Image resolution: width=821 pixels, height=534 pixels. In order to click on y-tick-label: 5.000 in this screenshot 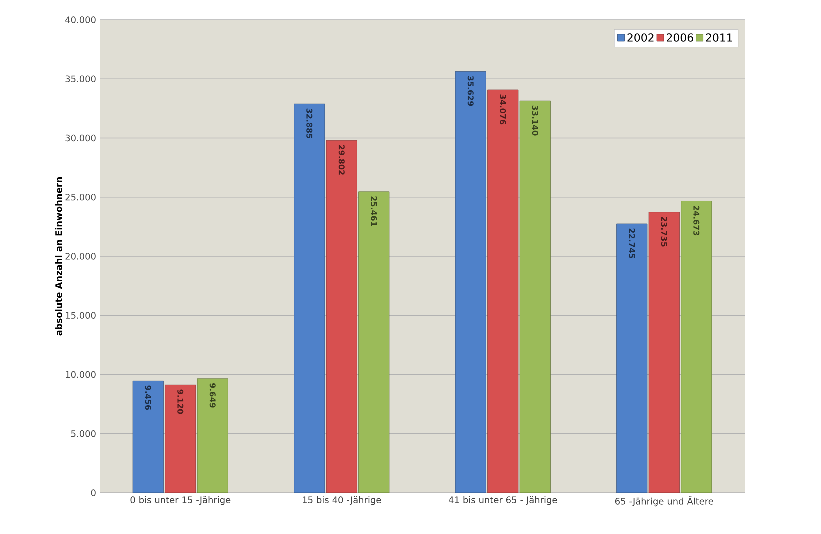, I will do `click(84, 434)`.